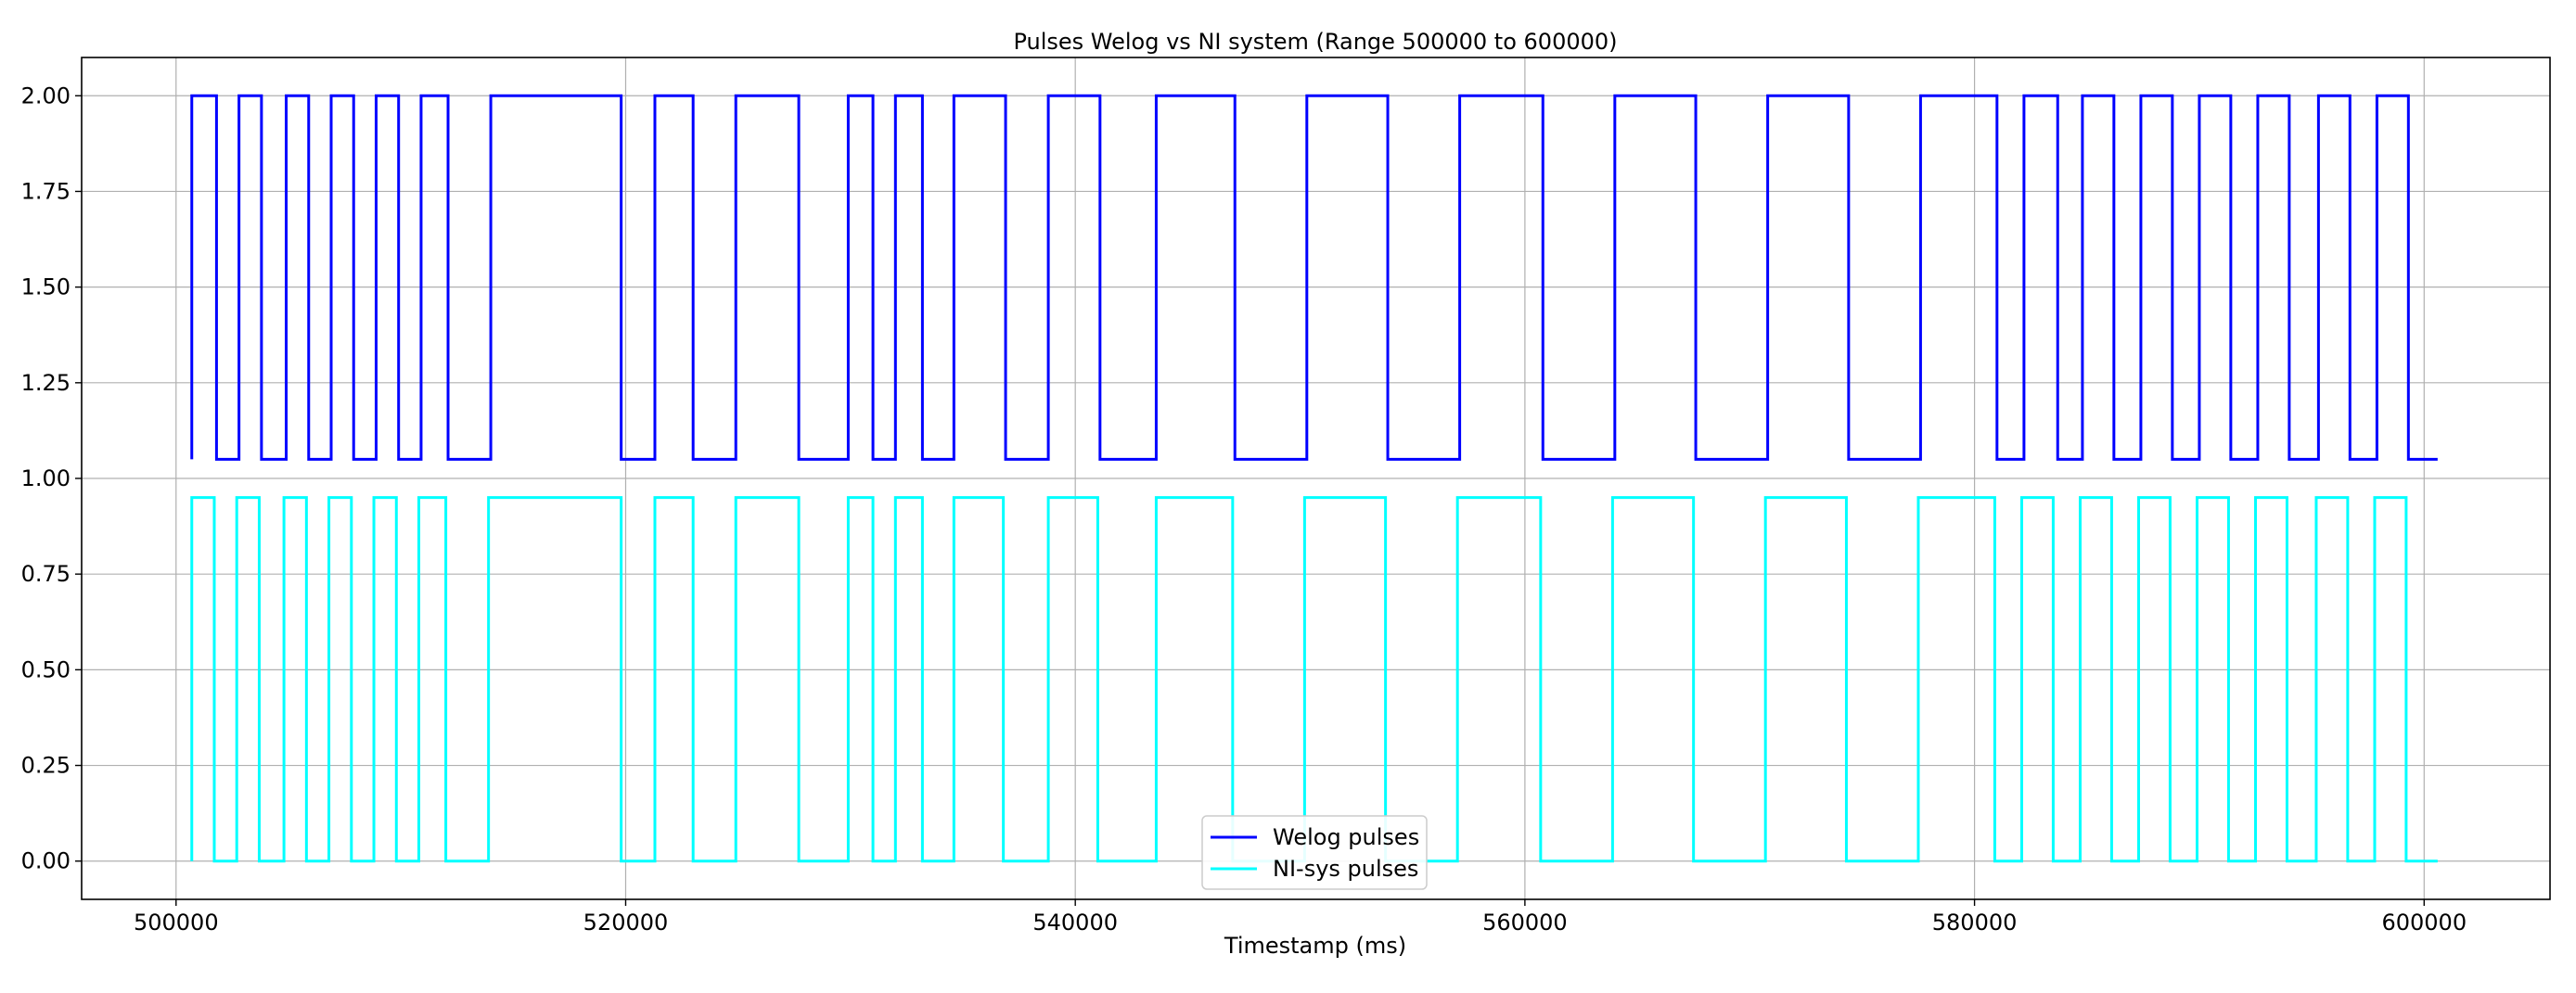  What do you see at coordinates (1315, 946) in the screenshot?
I see `x-axis-label: Timestamp (ms)` at bounding box center [1315, 946].